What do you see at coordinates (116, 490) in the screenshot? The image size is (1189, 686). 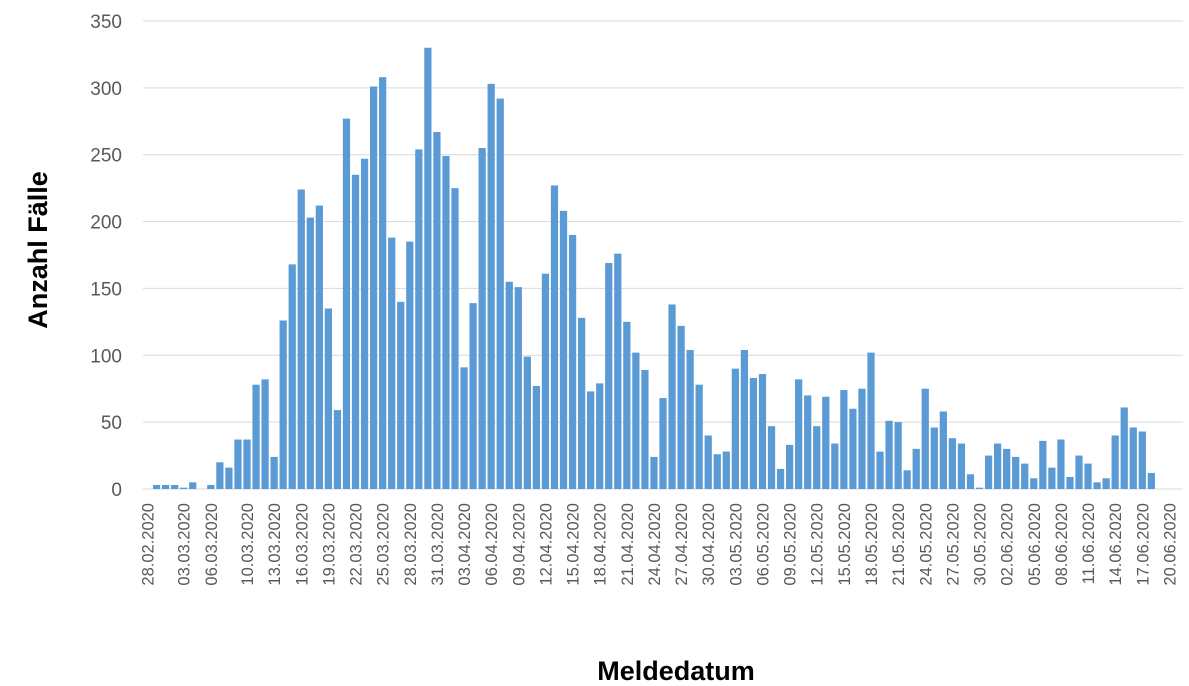 I see `y-tick-label: 0` at bounding box center [116, 490].